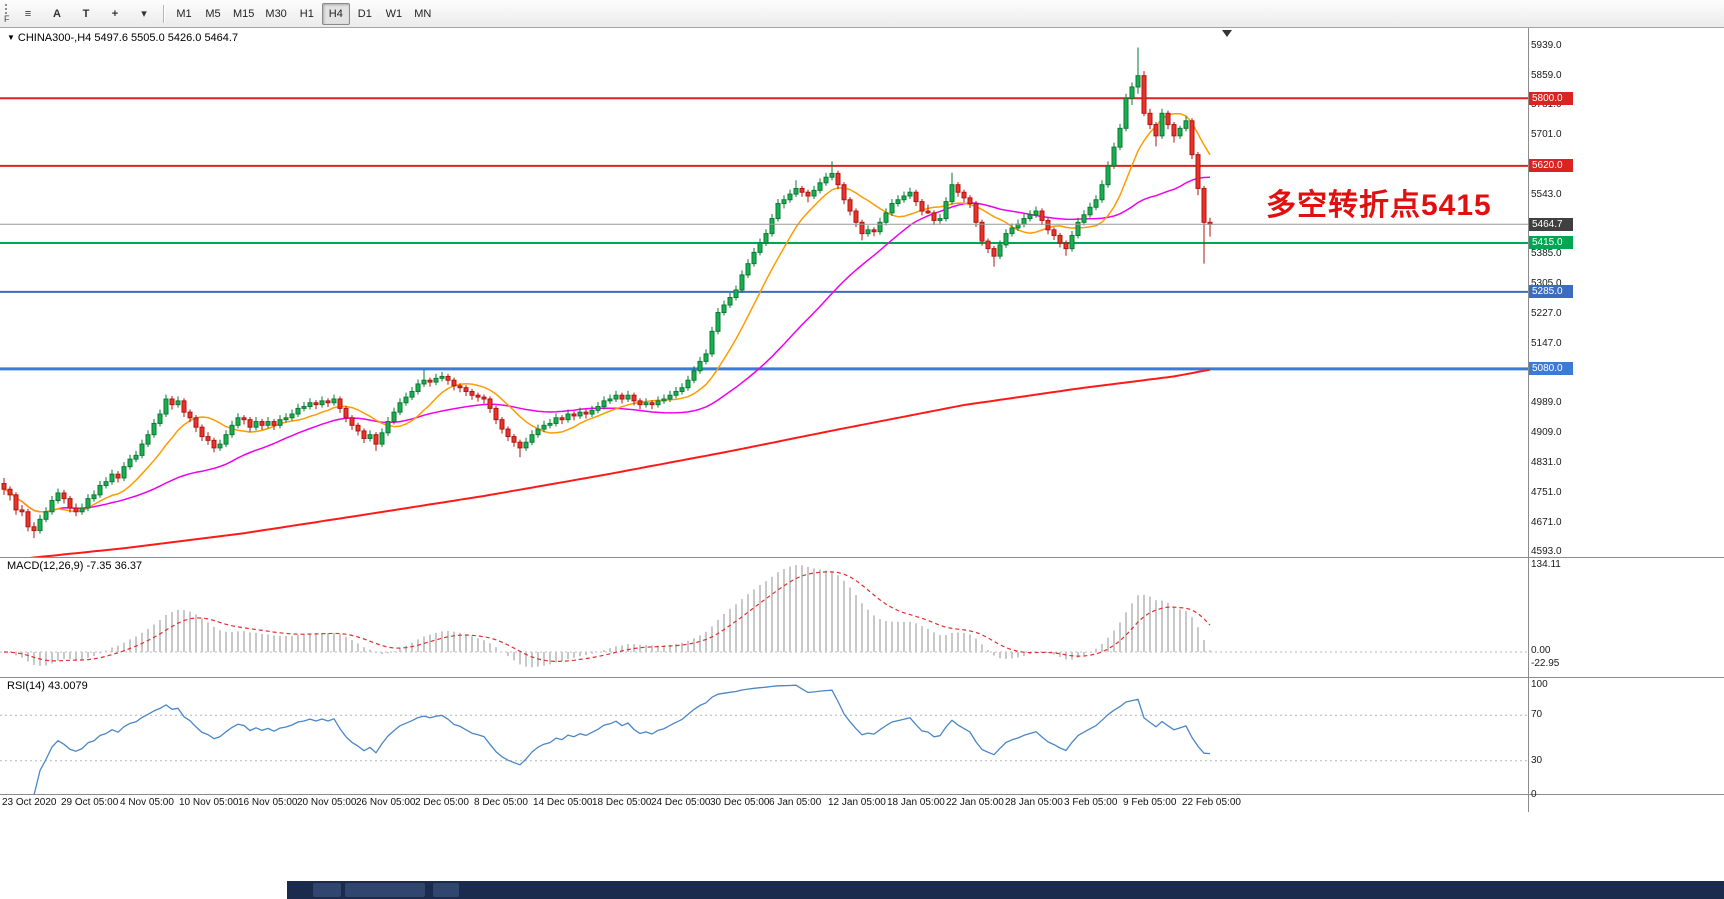  What do you see at coordinates (1534, 794) in the screenshot?
I see `rsi-axis-label: 0` at bounding box center [1534, 794].